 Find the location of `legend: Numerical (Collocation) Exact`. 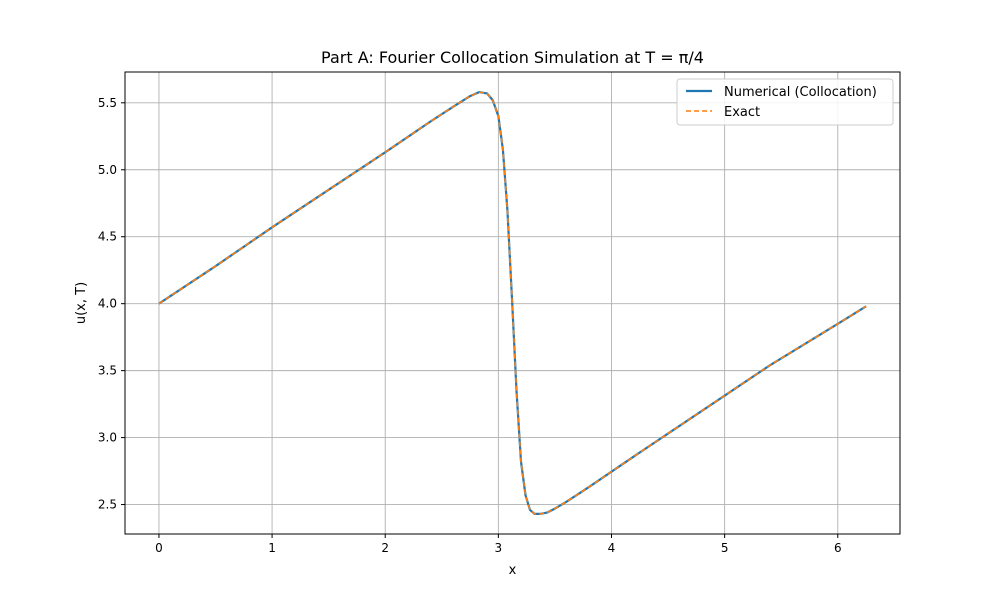

legend: Numerical (Collocation) Exact is located at coordinates (785, 102).